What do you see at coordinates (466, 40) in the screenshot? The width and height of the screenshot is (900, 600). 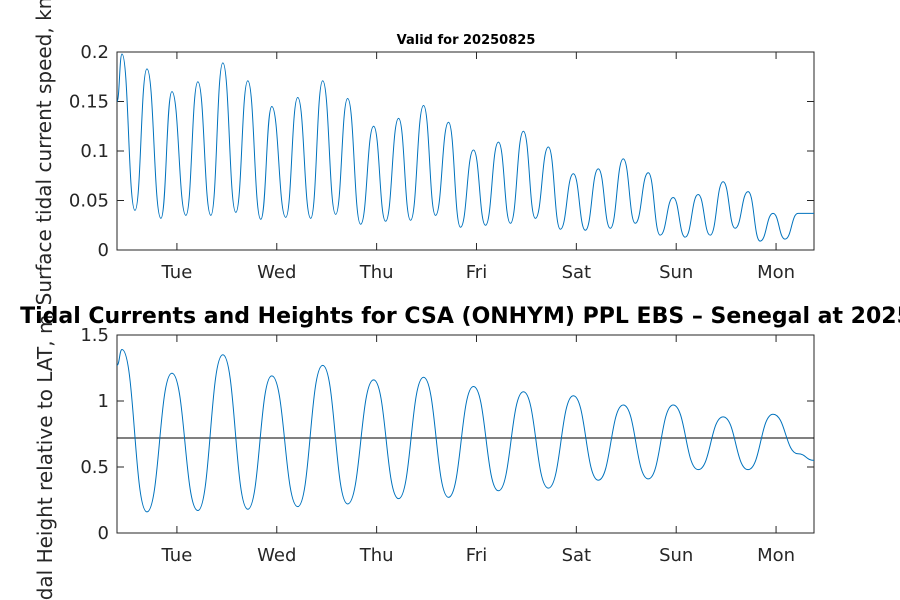 I see `current-speed-title: Valid for 20250825` at bounding box center [466, 40].